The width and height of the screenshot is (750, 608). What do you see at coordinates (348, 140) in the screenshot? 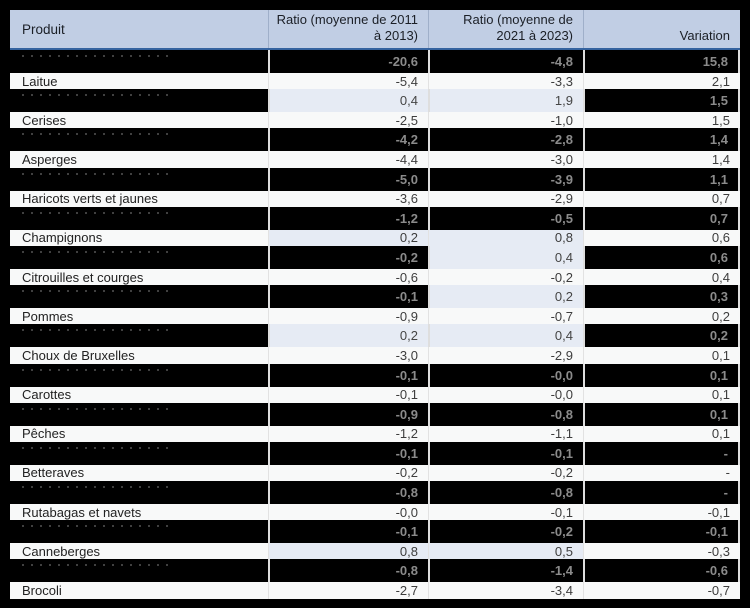
I see `ratio-2011-2013-cell: -4,2` at bounding box center [348, 140].